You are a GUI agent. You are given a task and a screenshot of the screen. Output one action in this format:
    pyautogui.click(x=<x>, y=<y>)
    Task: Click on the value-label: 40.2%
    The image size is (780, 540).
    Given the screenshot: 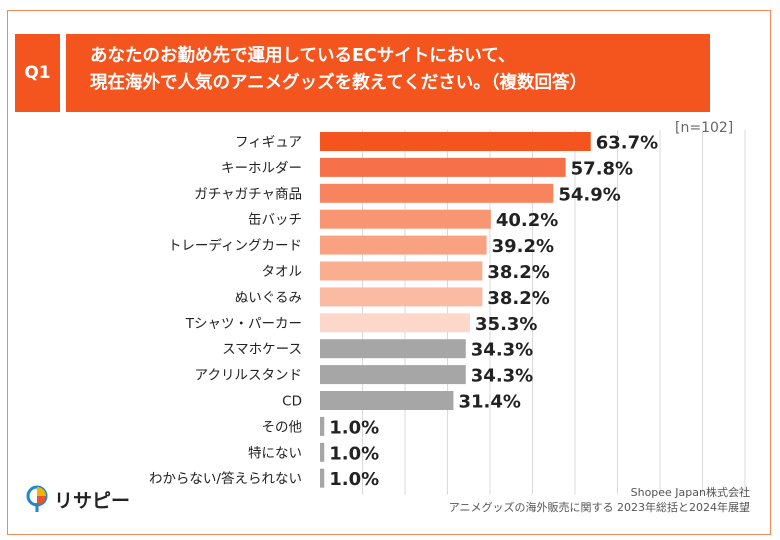 What is the action you would take?
    pyautogui.click(x=527, y=220)
    